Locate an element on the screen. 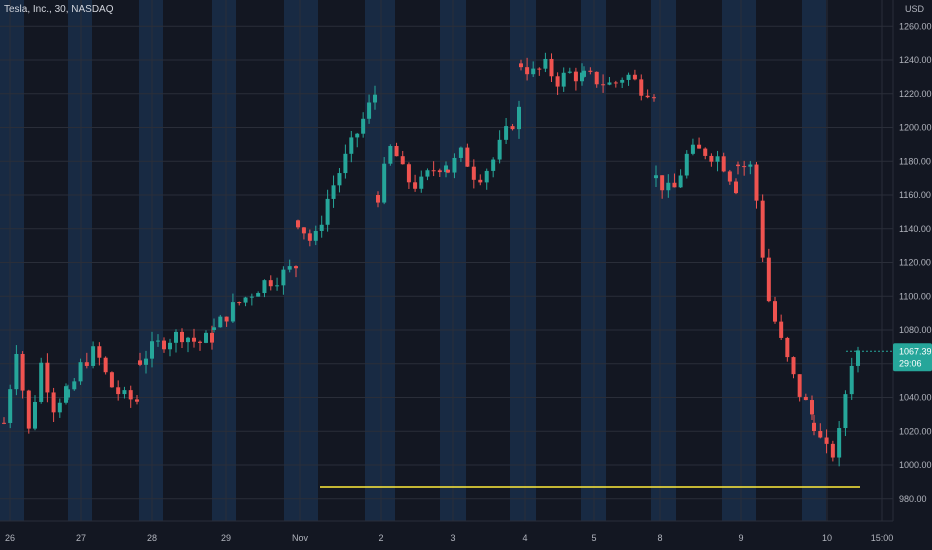 The width and height of the screenshot is (932, 550). time-tick-label: 28 is located at coordinates (152, 538).